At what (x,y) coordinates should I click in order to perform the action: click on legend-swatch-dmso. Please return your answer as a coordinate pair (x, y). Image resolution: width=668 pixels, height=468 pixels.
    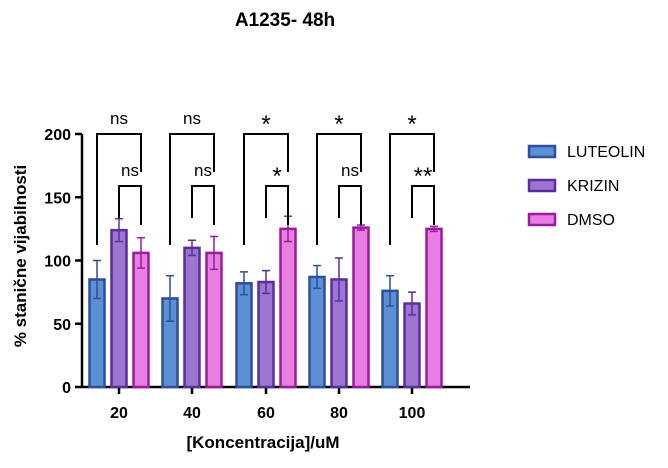
    Looking at the image, I should click on (542, 219).